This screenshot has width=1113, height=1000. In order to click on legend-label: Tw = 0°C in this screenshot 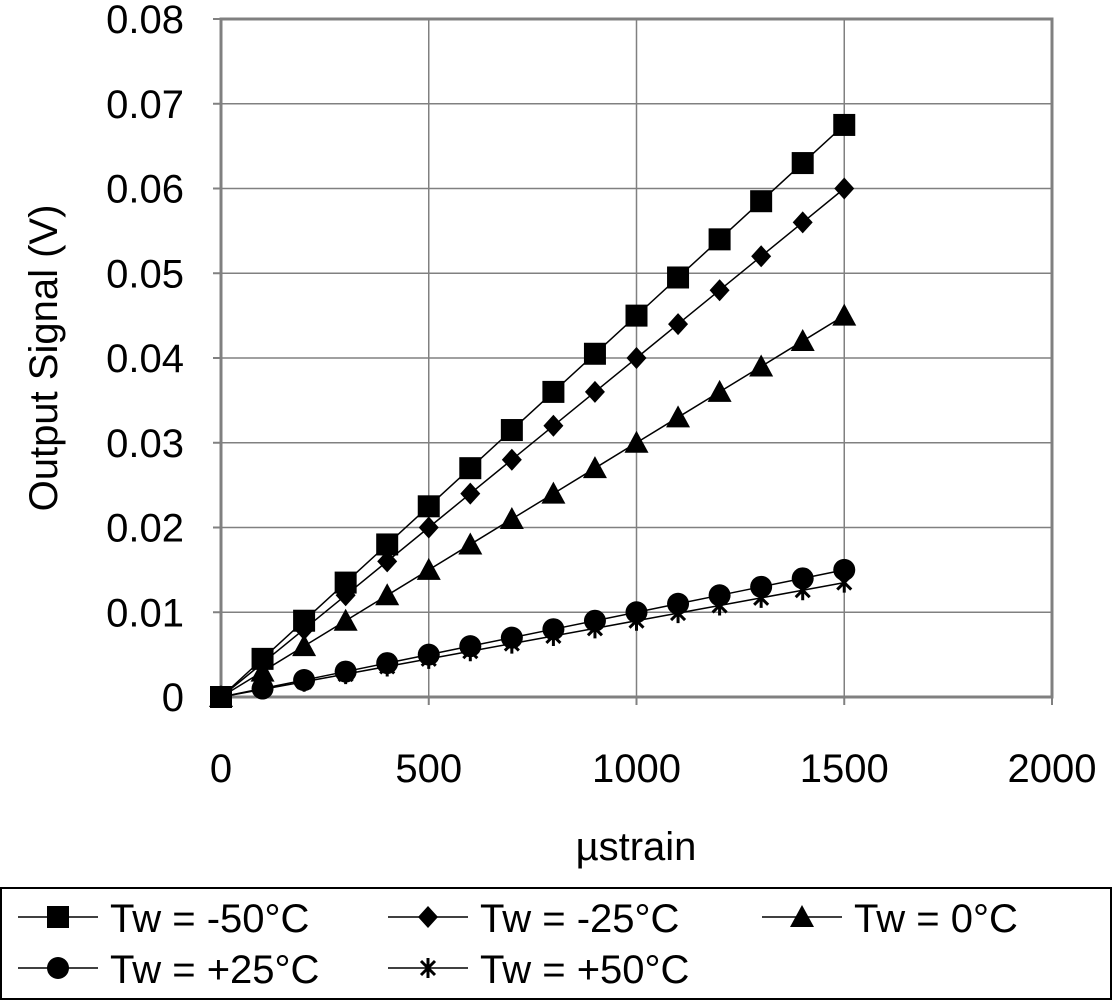, I will do `click(936, 919)`.